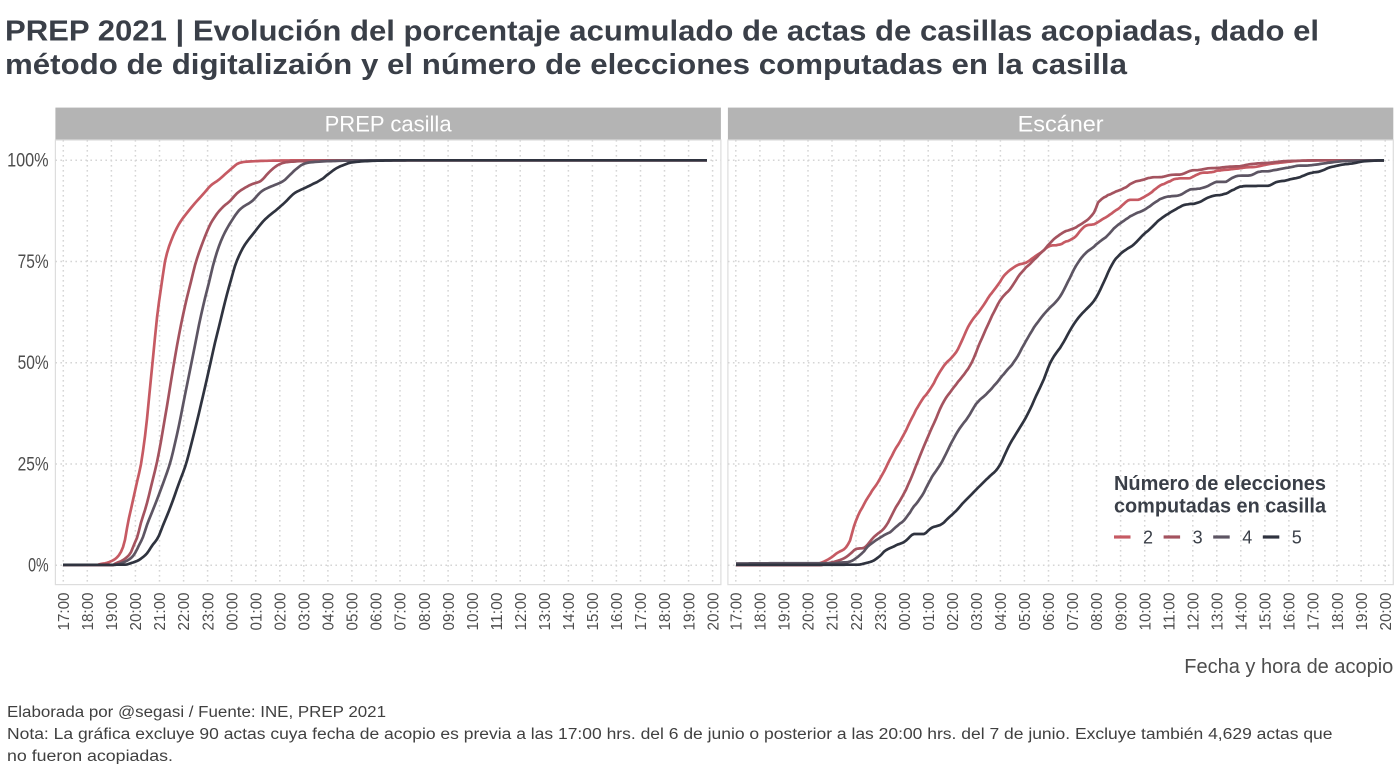  What do you see at coordinates (38, 566) in the screenshot?
I see `svg-text: 0%` at bounding box center [38, 566].